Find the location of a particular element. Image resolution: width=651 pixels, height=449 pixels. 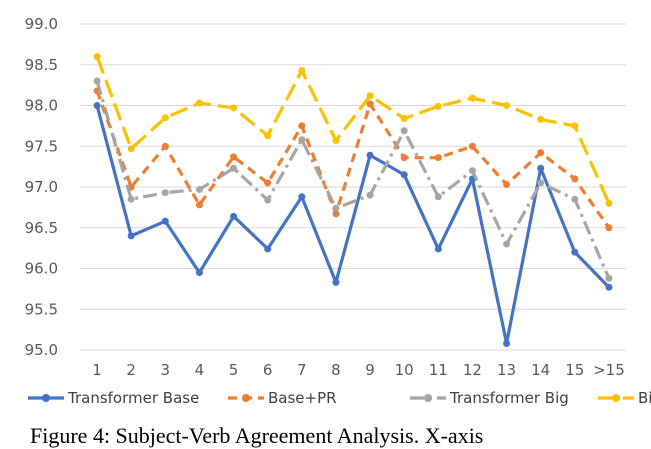

legend-label: Transformer Big is located at coordinates (509, 398).